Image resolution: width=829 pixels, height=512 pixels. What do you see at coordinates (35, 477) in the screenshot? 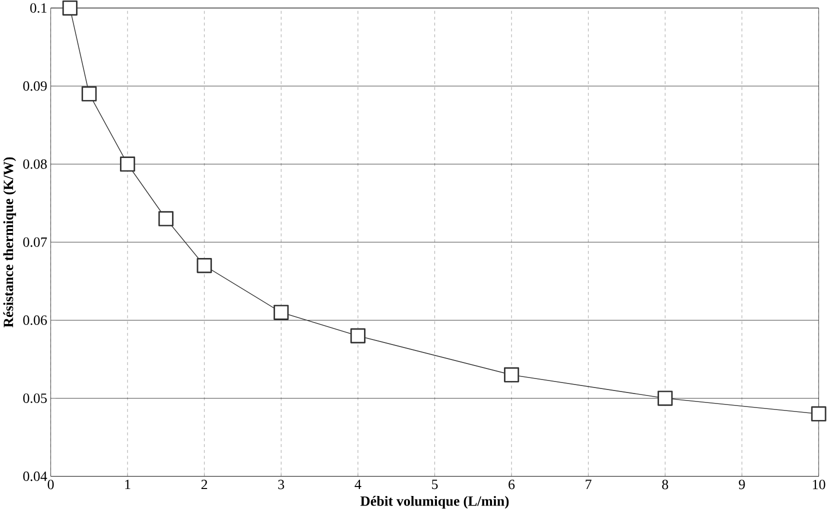
I see `y-tick-label: 0.04` at bounding box center [35, 477].